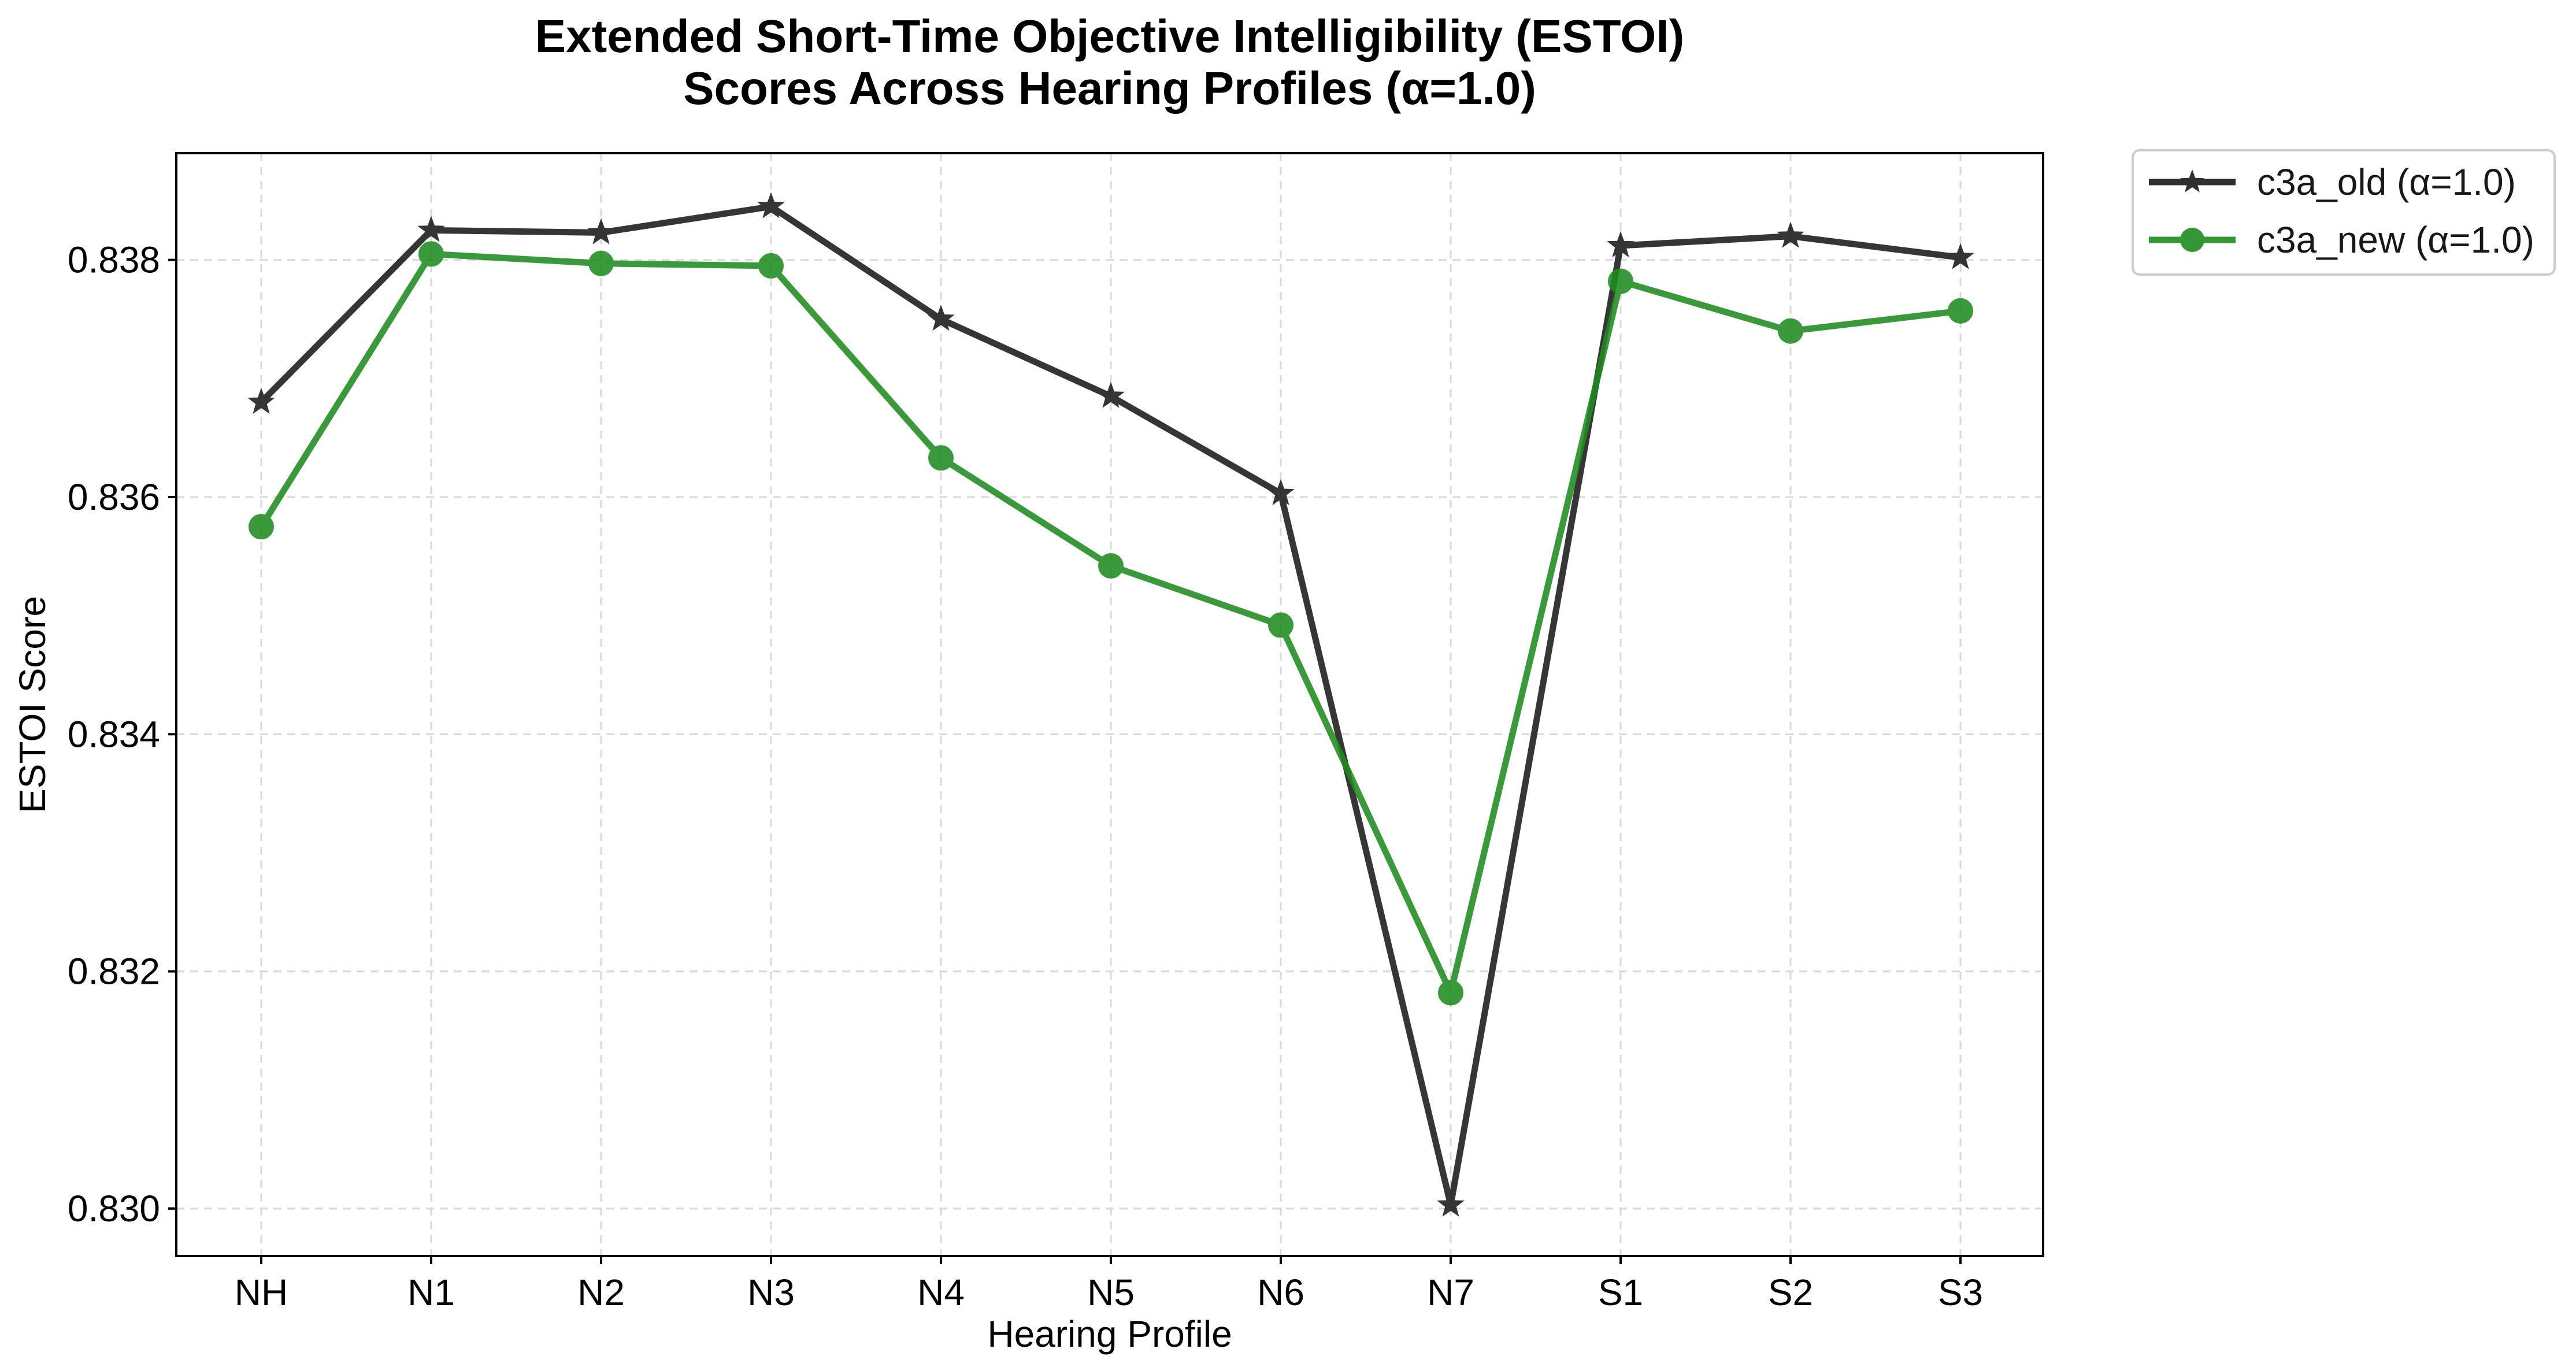  What do you see at coordinates (32, 704) in the screenshot?
I see `y-axis-label: ESTOI Score` at bounding box center [32, 704].